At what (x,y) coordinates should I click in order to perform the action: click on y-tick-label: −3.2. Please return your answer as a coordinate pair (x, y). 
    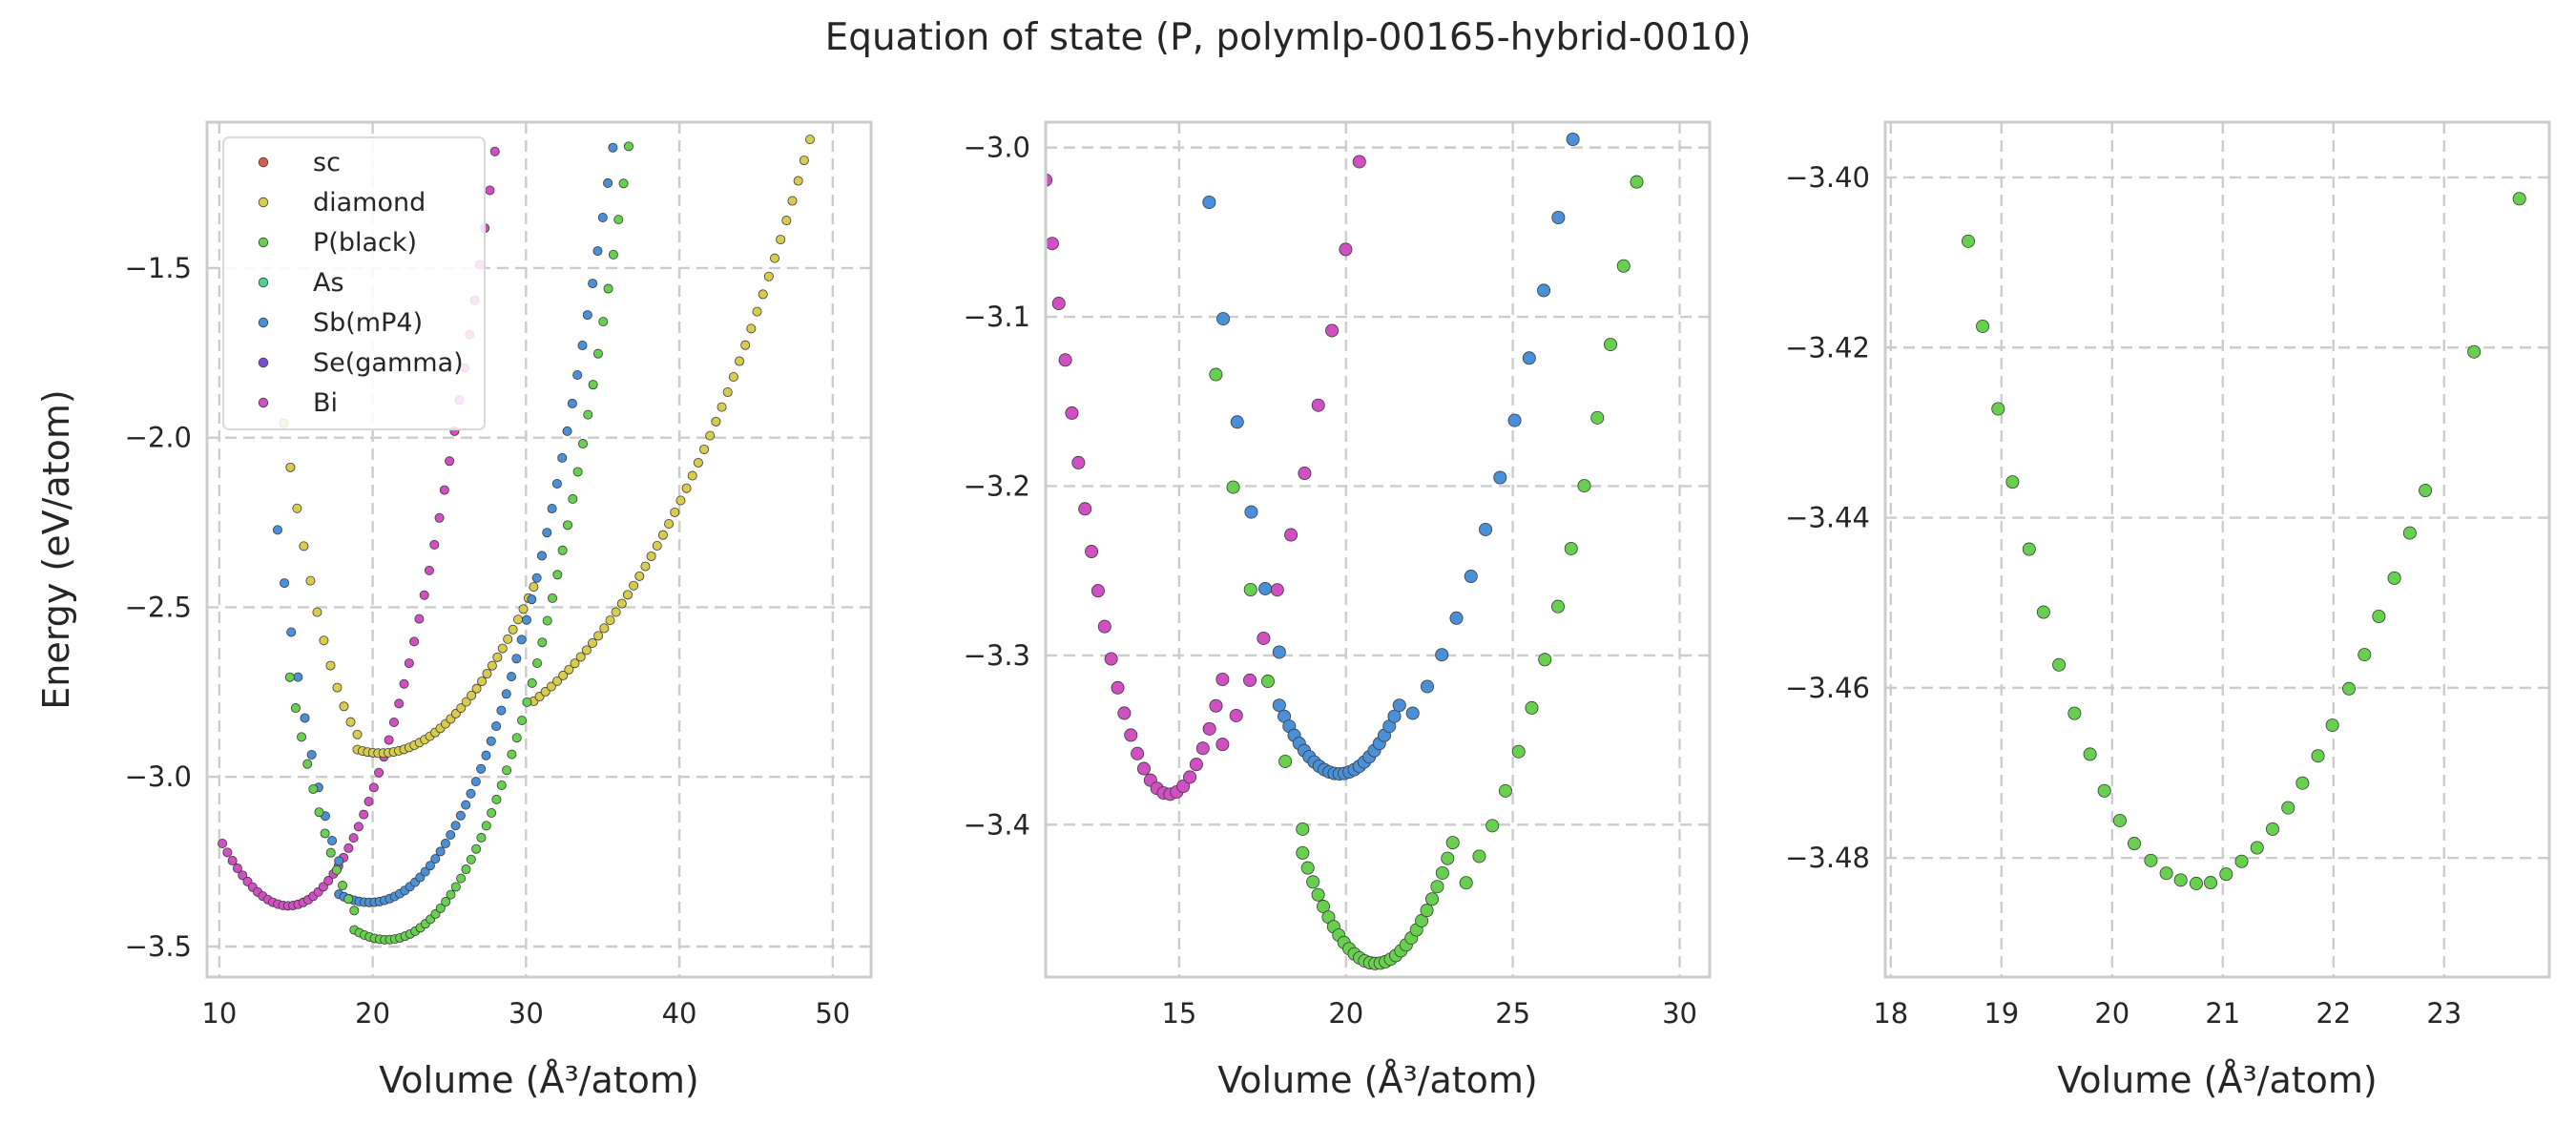
    Looking at the image, I should click on (997, 485).